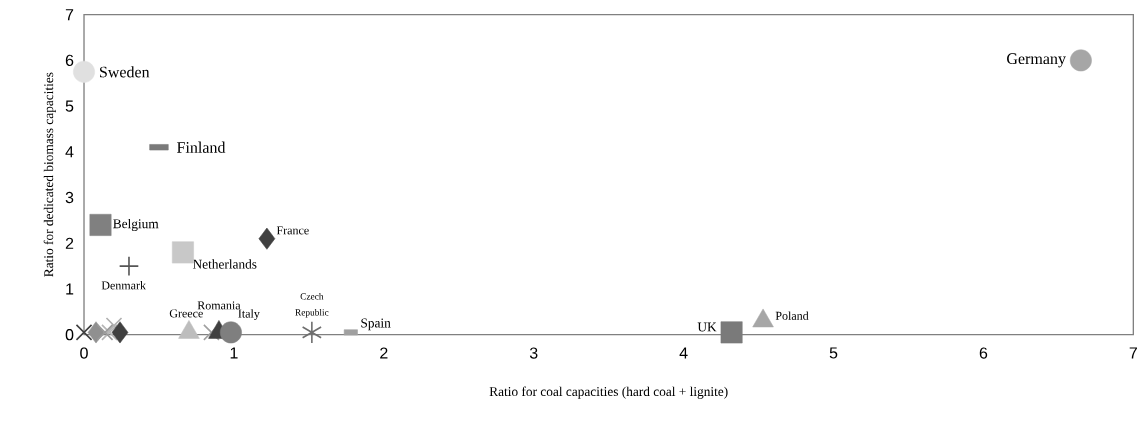 This screenshot has width=1148, height=444. What do you see at coordinates (384, 353) in the screenshot?
I see `x-tick-label: 2` at bounding box center [384, 353].